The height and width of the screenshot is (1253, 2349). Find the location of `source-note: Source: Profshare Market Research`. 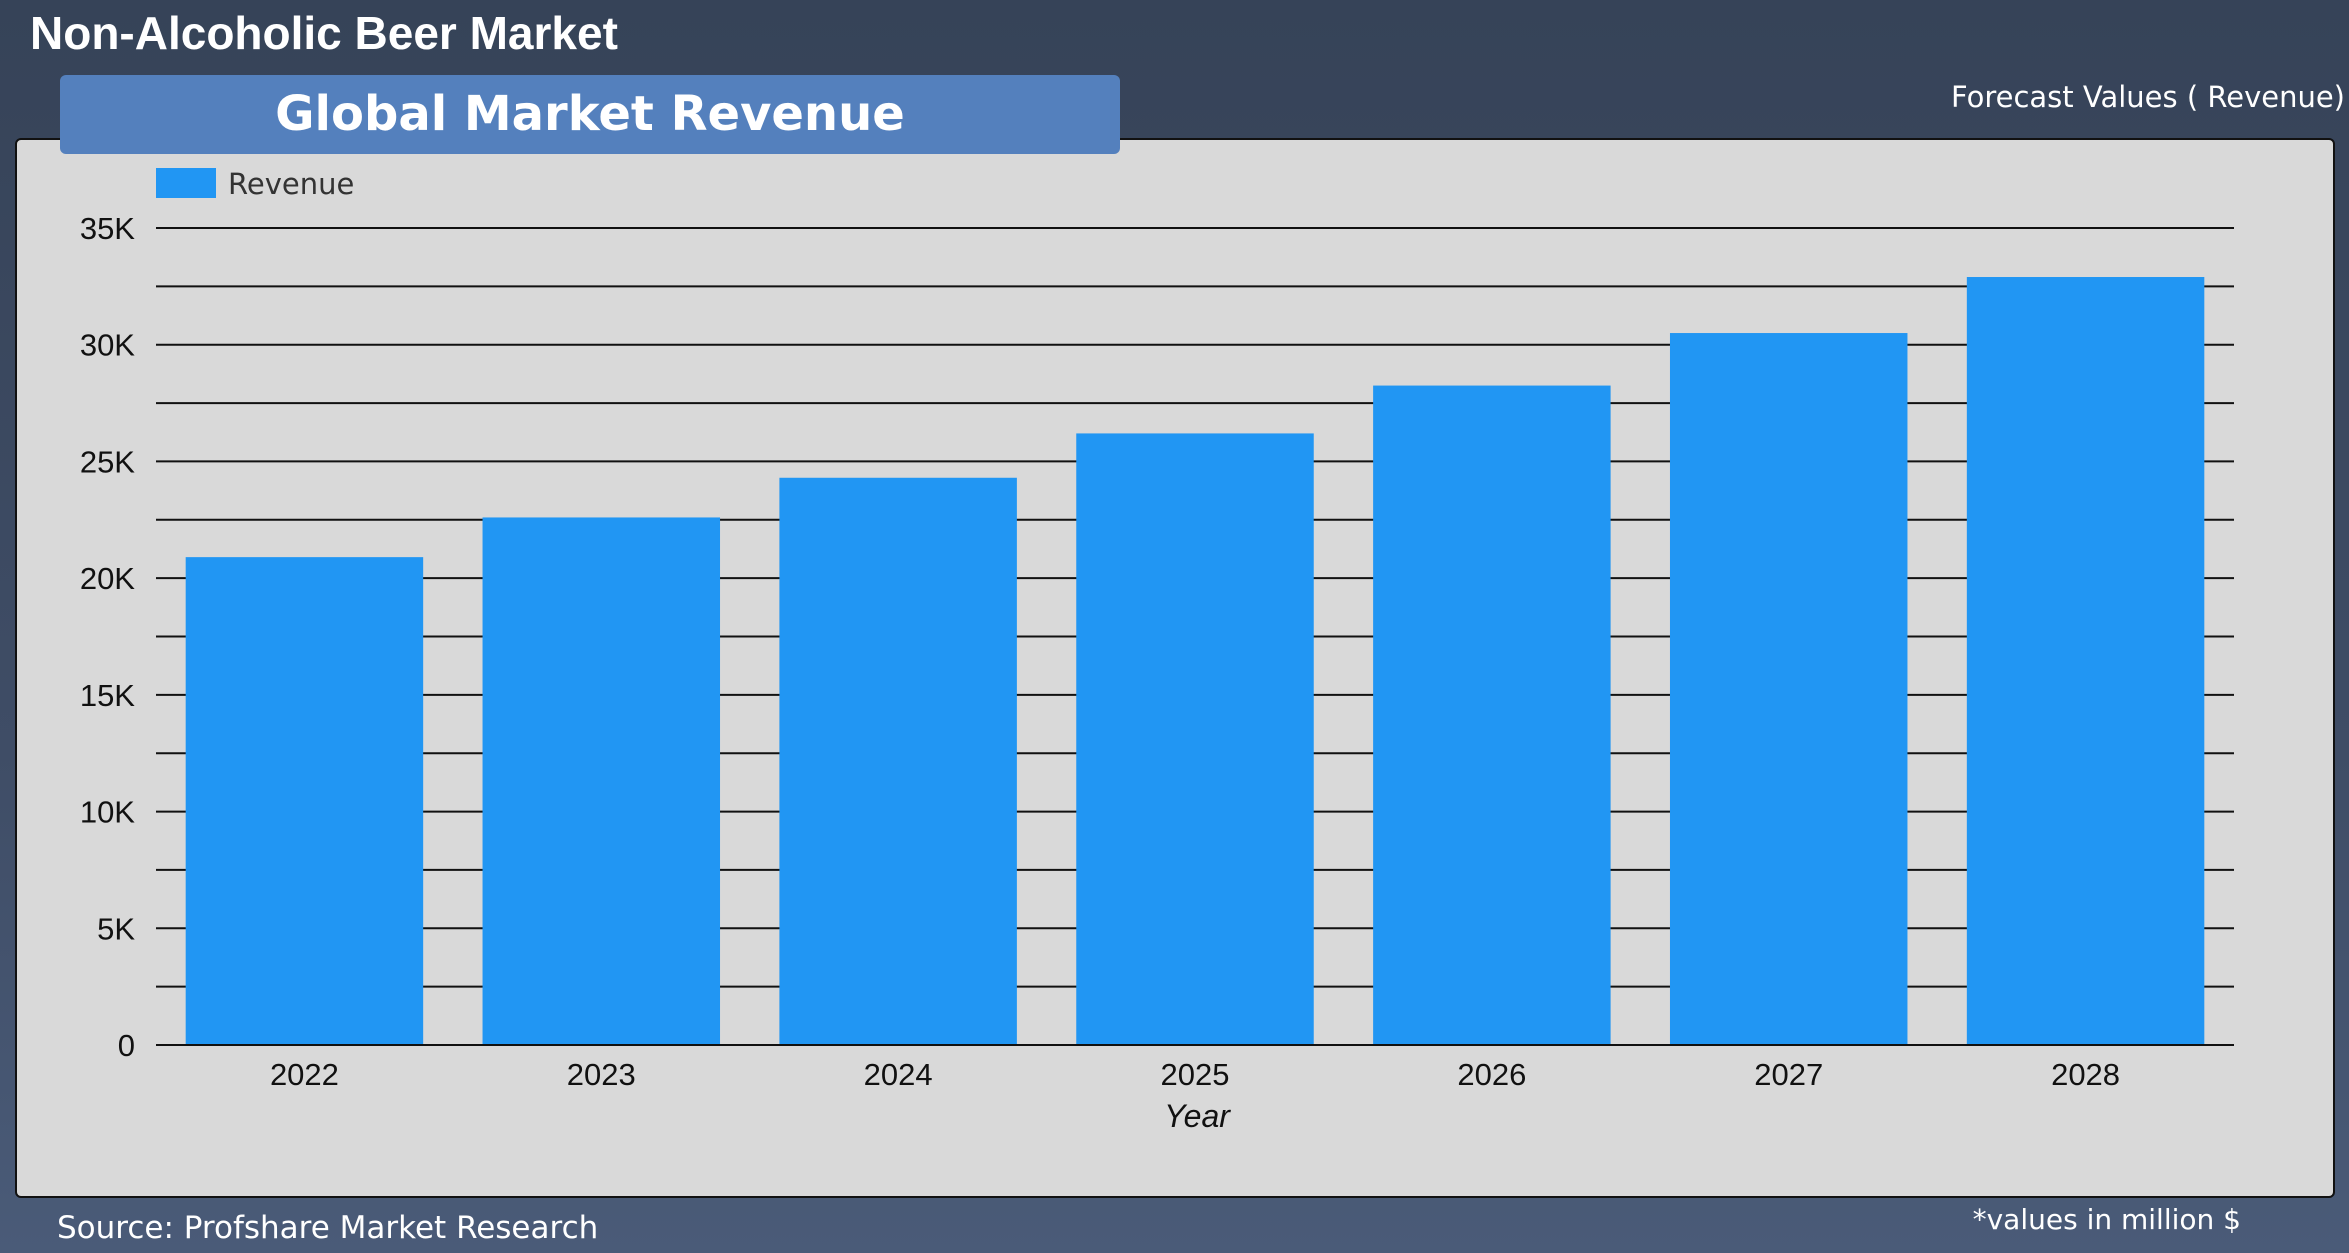

source-note: Source: Profshare Market Research is located at coordinates (328, 1228).